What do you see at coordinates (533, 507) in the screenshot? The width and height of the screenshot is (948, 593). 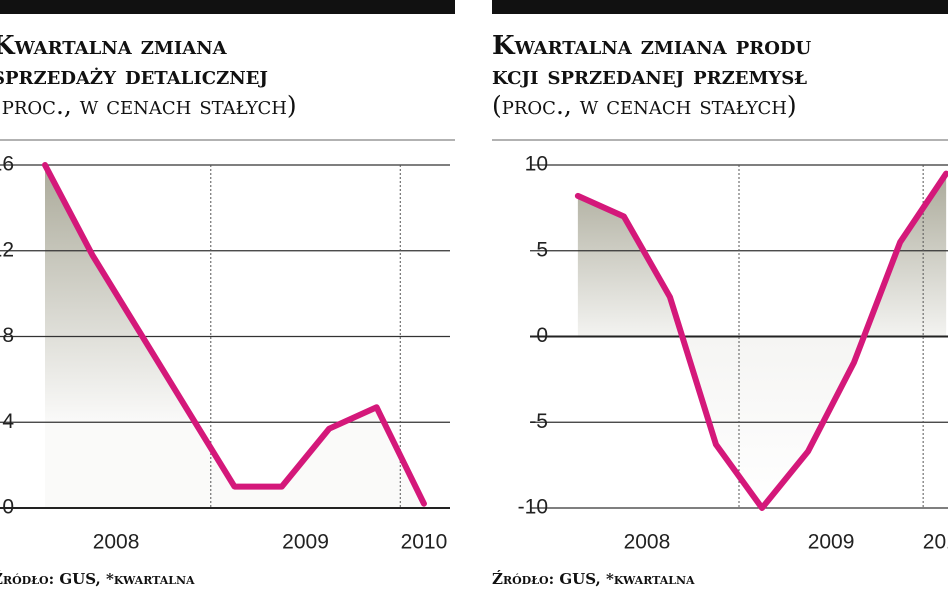 I see `y-tick-label: -10` at bounding box center [533, 507].